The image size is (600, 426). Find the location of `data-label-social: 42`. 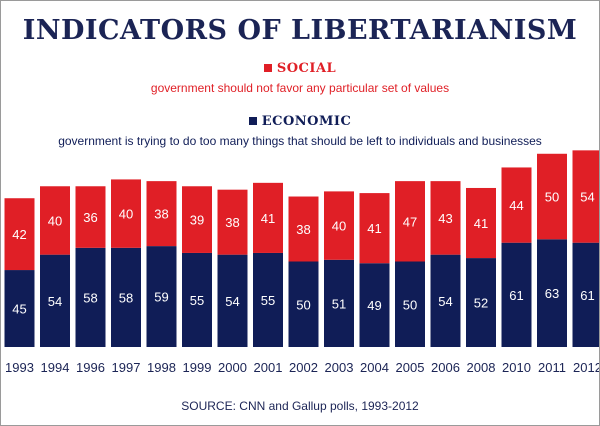

data-label-social: 42 is located at coordinates (19, 234).